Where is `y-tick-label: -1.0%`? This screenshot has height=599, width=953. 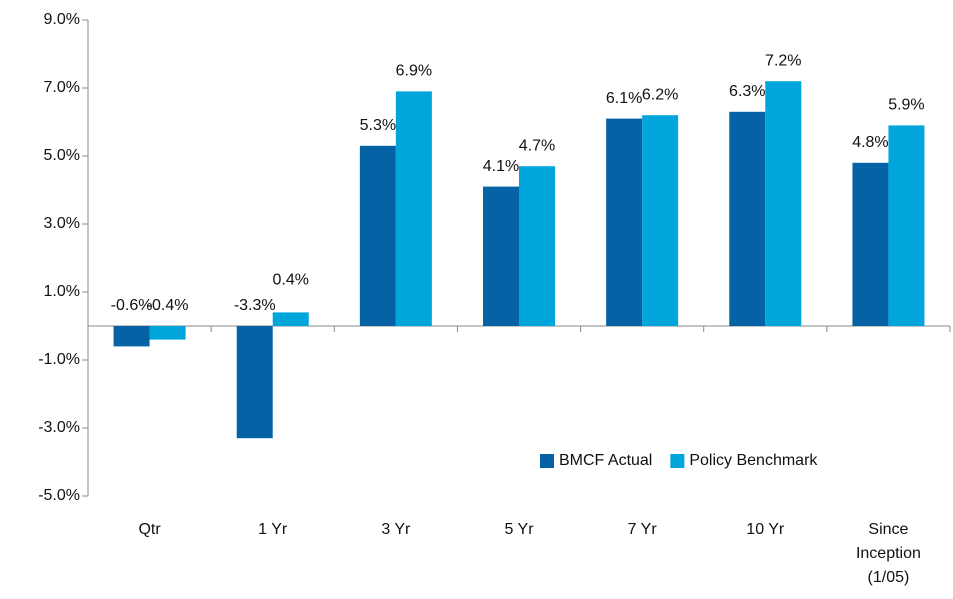 y-tick-label: -1.0% is located at coordinates (59, 359).